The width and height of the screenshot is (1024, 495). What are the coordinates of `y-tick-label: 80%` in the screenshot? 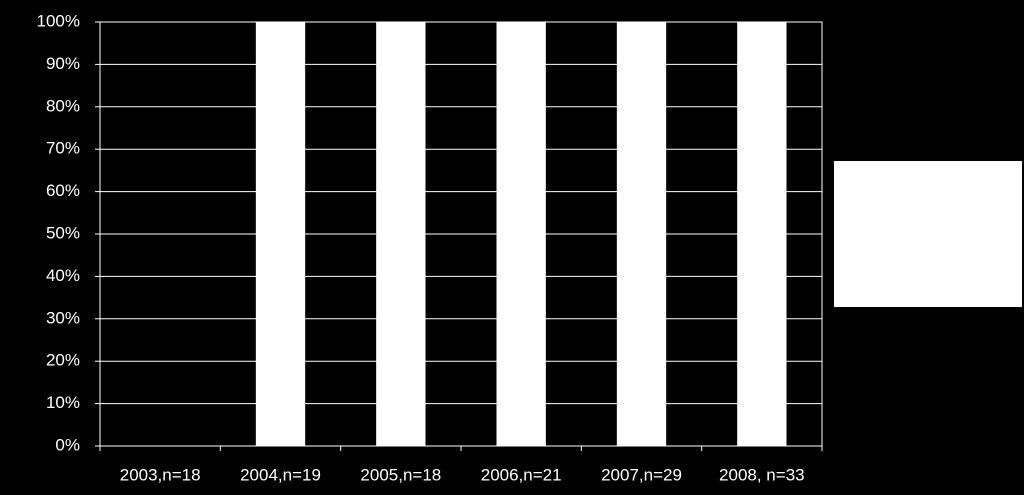 It's located at (63, 105).